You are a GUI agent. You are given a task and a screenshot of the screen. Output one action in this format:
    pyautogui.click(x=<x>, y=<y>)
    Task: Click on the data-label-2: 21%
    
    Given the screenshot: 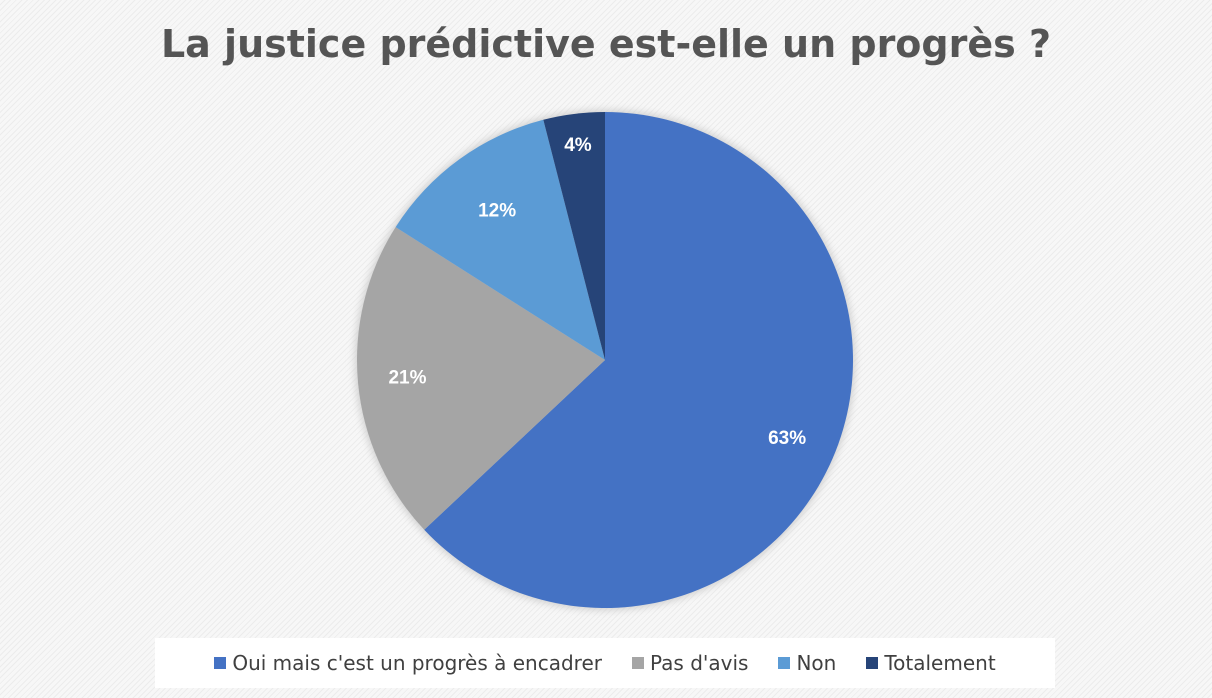 What is the action you would take?
    pyautogui.click(x=407, y=378)
    